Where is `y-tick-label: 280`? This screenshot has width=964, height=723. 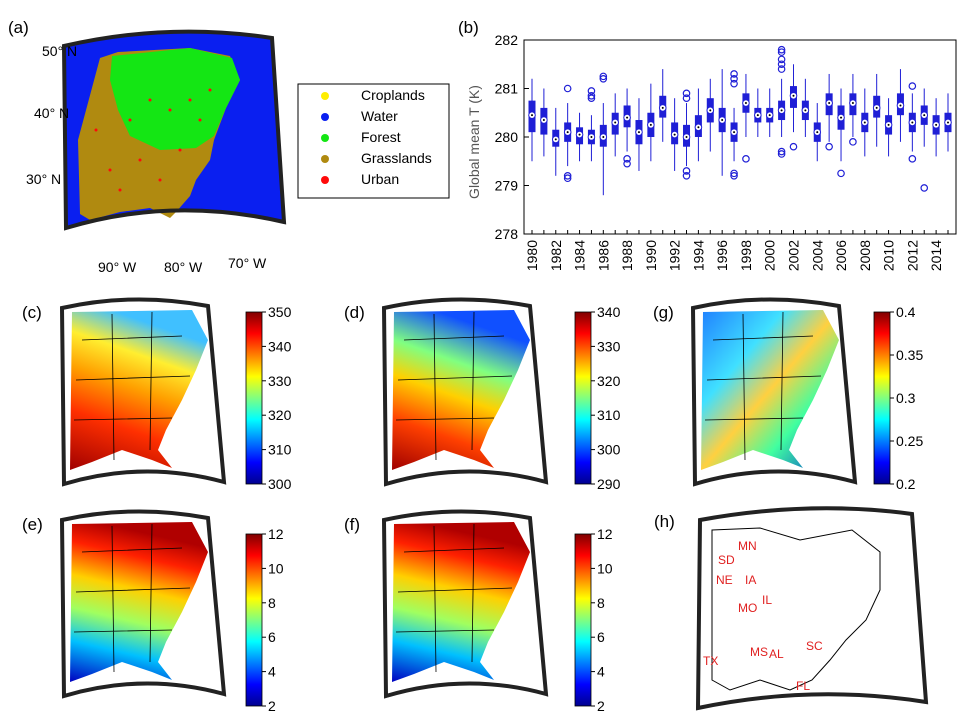 y-tick-label: 280 is located at coordinates (507, 137).